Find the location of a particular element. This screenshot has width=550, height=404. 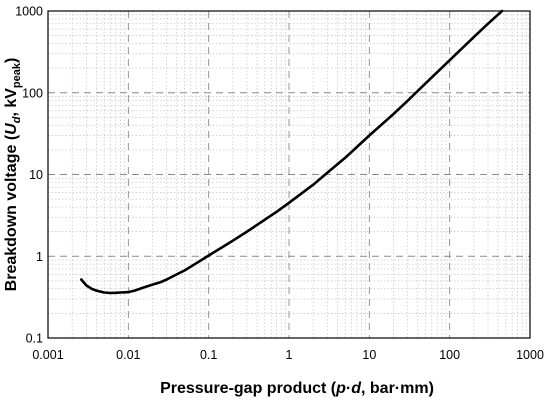

x-axis-tick-labels: 0.001 0.01 0.1 1 10 100 1000 is located at coordinates (288, 355).